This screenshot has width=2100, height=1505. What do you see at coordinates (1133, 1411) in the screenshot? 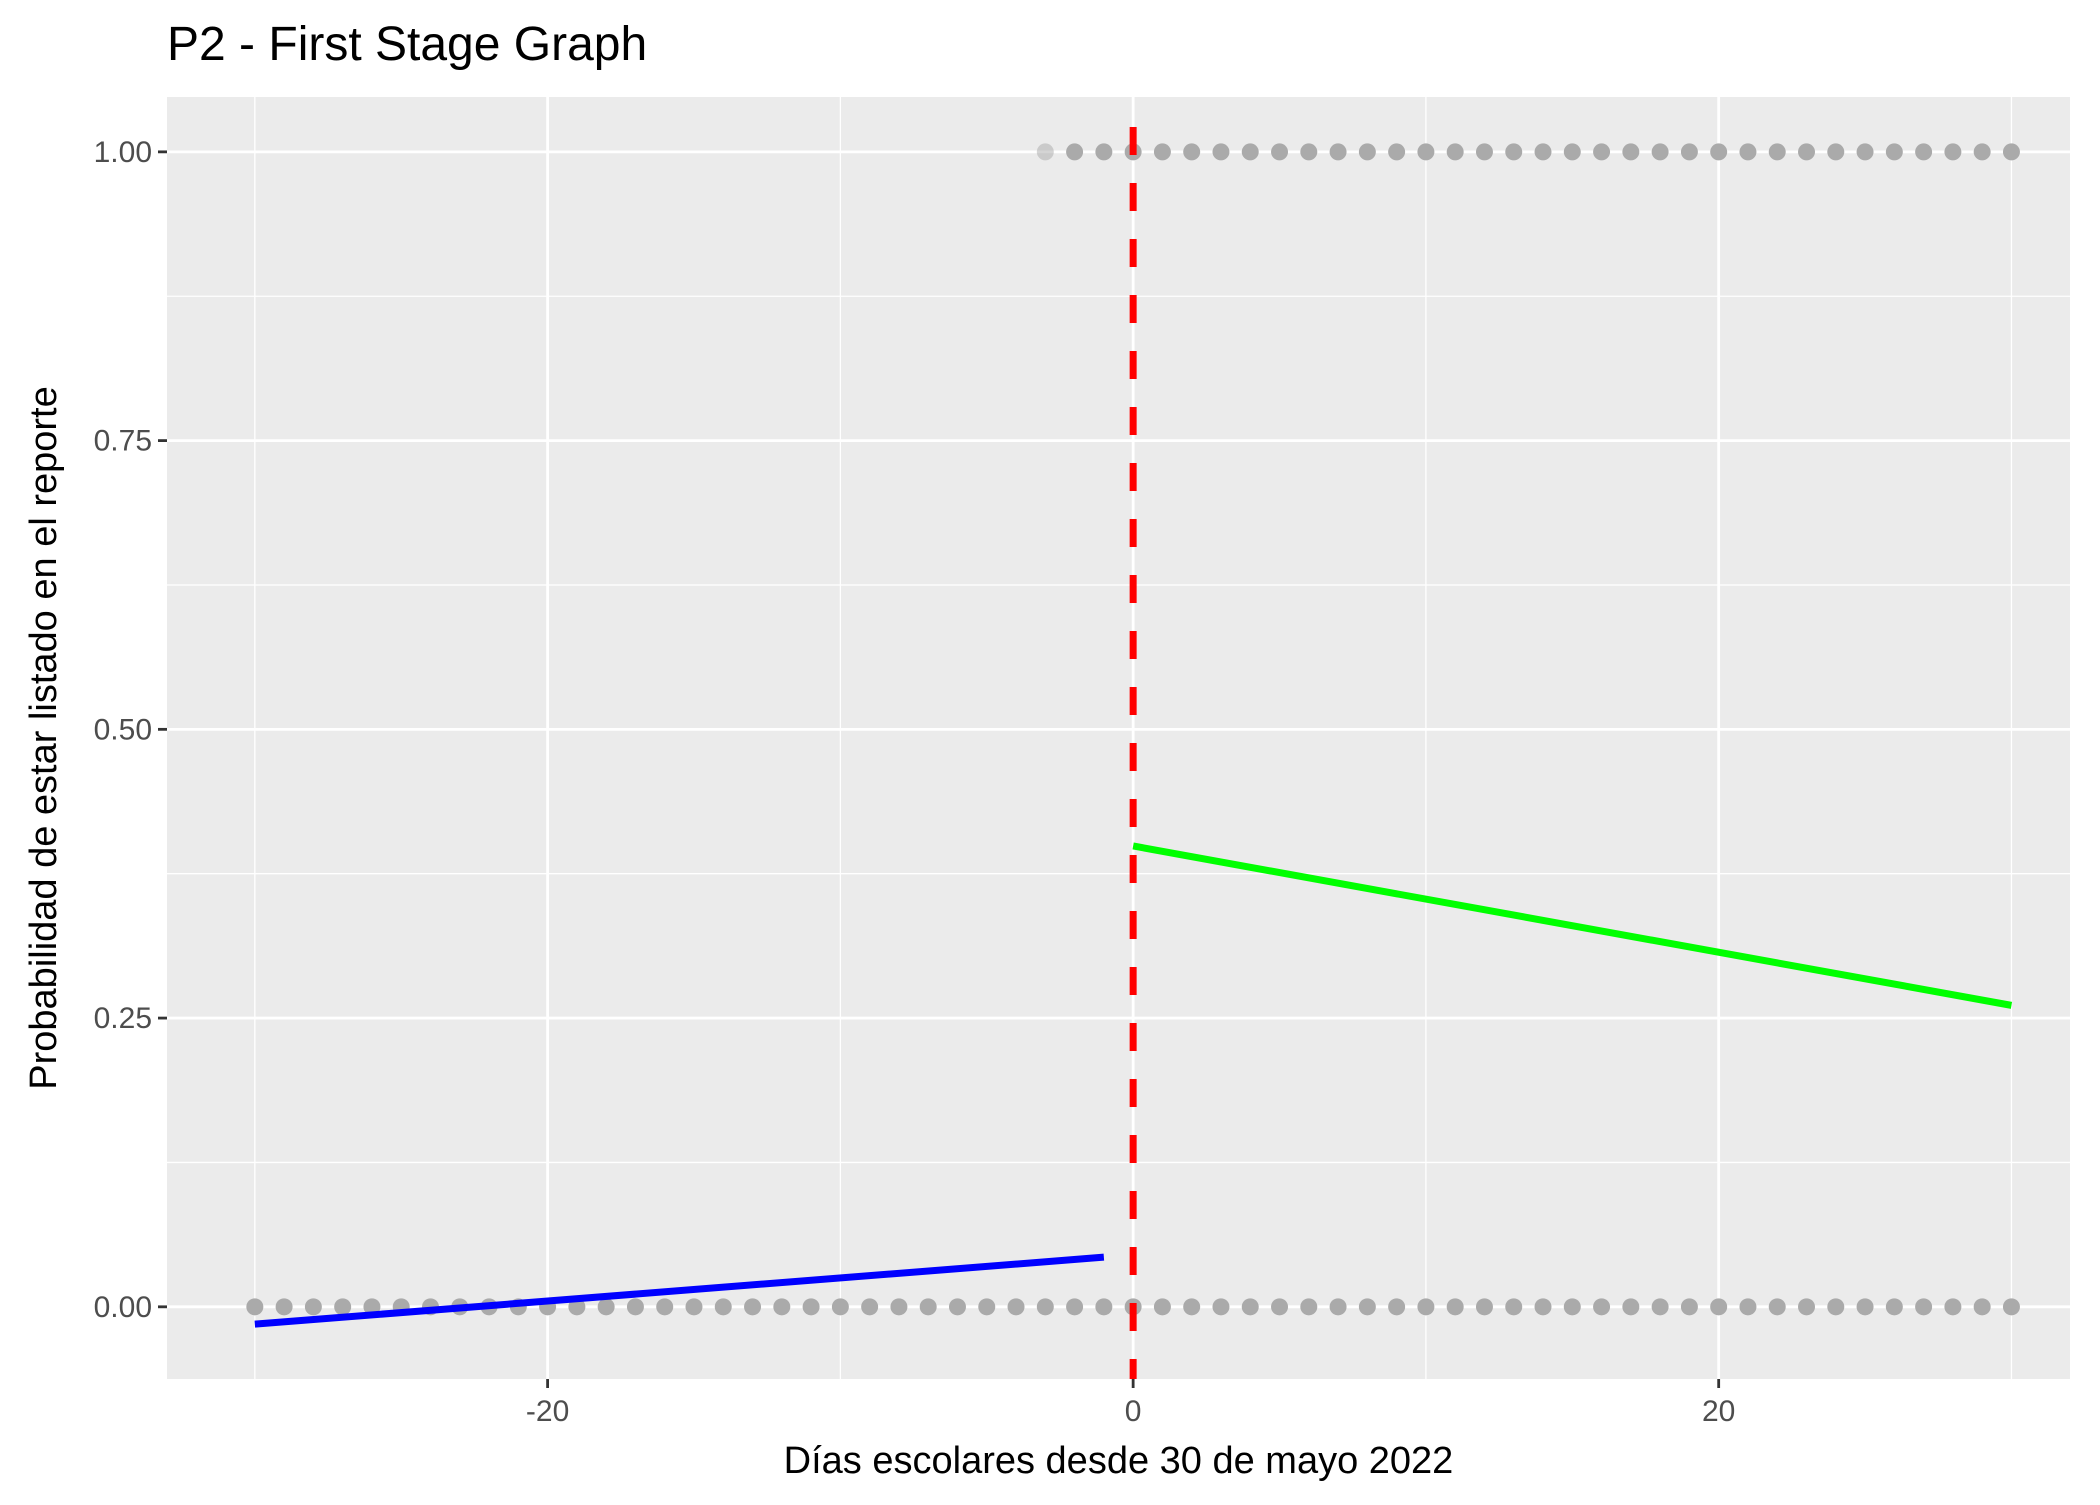
I see `x-tick-label: 0` at bounding box center [1133, 1411].